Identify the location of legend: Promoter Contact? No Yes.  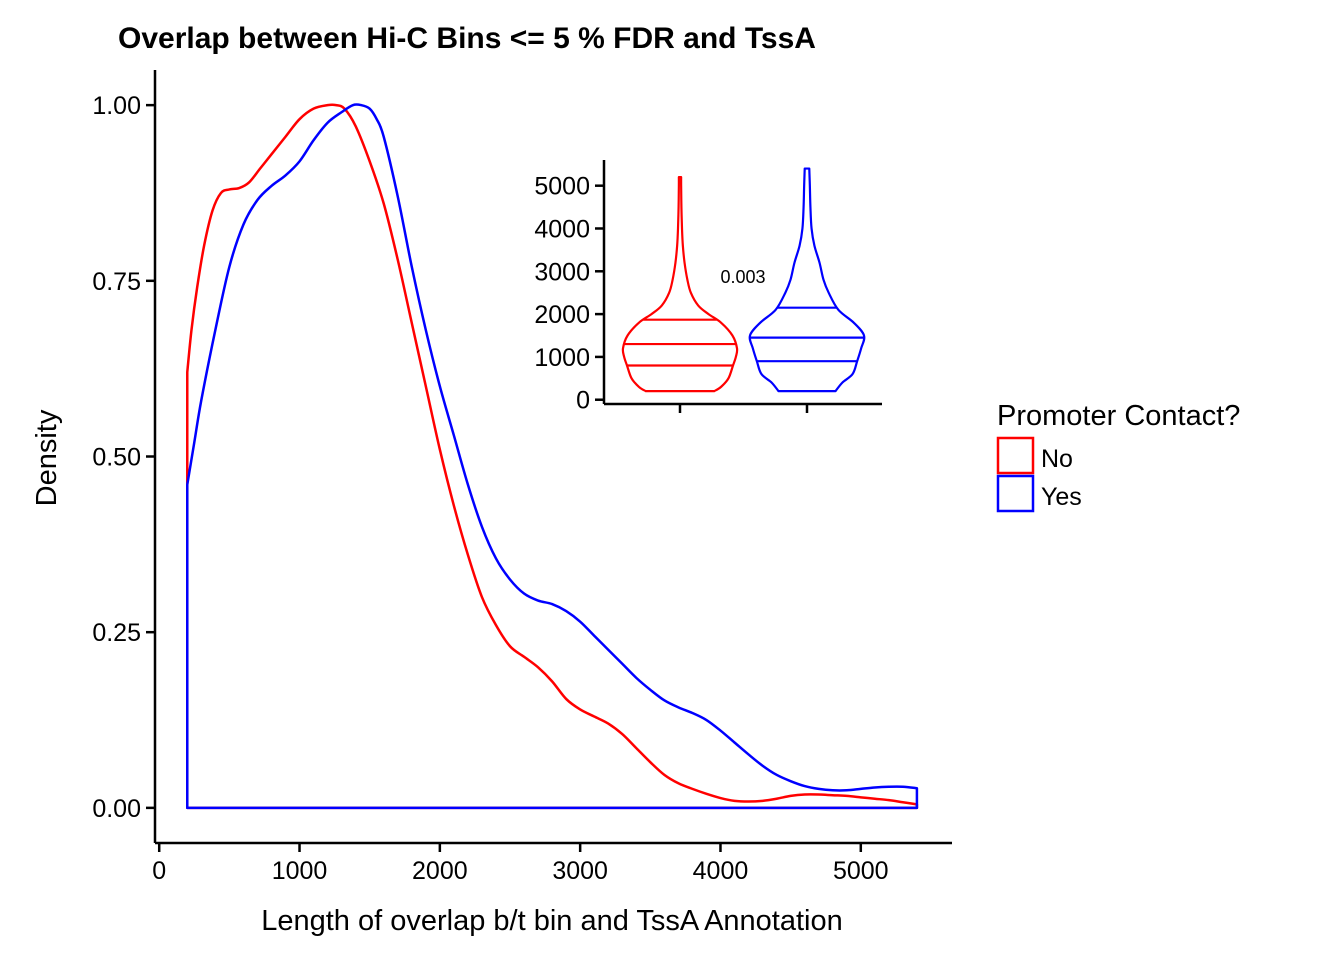
(1118, 456).